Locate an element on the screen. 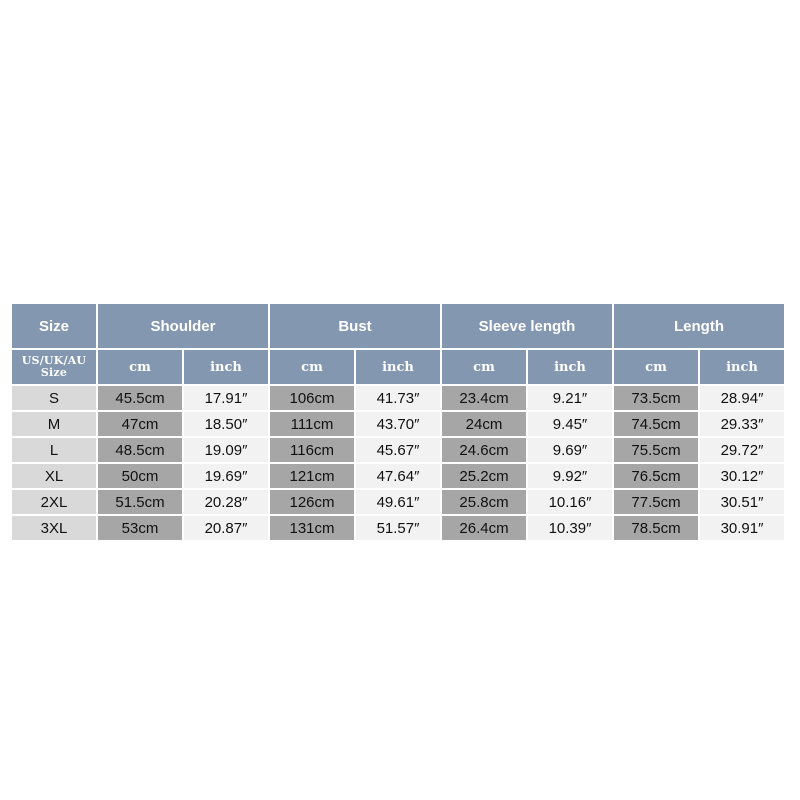 Image resolution: width=800 pixels, height=800 pixels. unit-length-inch: inch is located at coordinates (742, 367).